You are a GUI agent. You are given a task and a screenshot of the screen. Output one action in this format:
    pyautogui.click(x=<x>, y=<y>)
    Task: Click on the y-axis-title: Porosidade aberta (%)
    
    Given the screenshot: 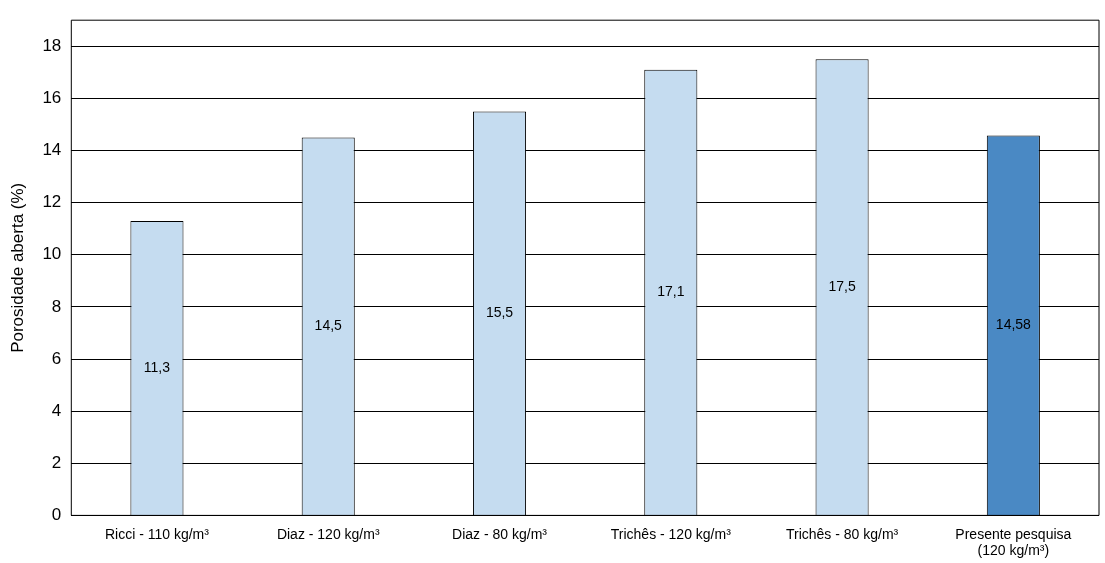 What is the action you would take?
    pyautogui.click(x=17, y=267)
    